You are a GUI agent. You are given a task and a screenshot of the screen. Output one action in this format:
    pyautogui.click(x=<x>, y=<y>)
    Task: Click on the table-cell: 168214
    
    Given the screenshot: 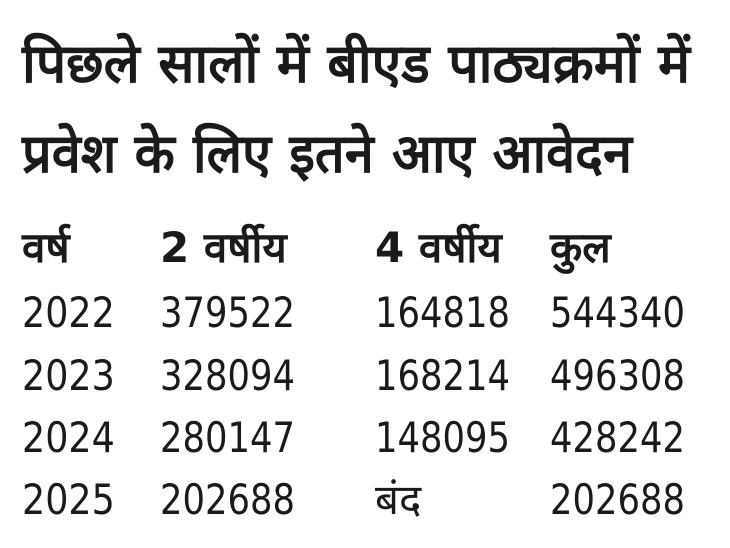 What is the action you would take?
    pyautogui.click(x=442, y=375)
    